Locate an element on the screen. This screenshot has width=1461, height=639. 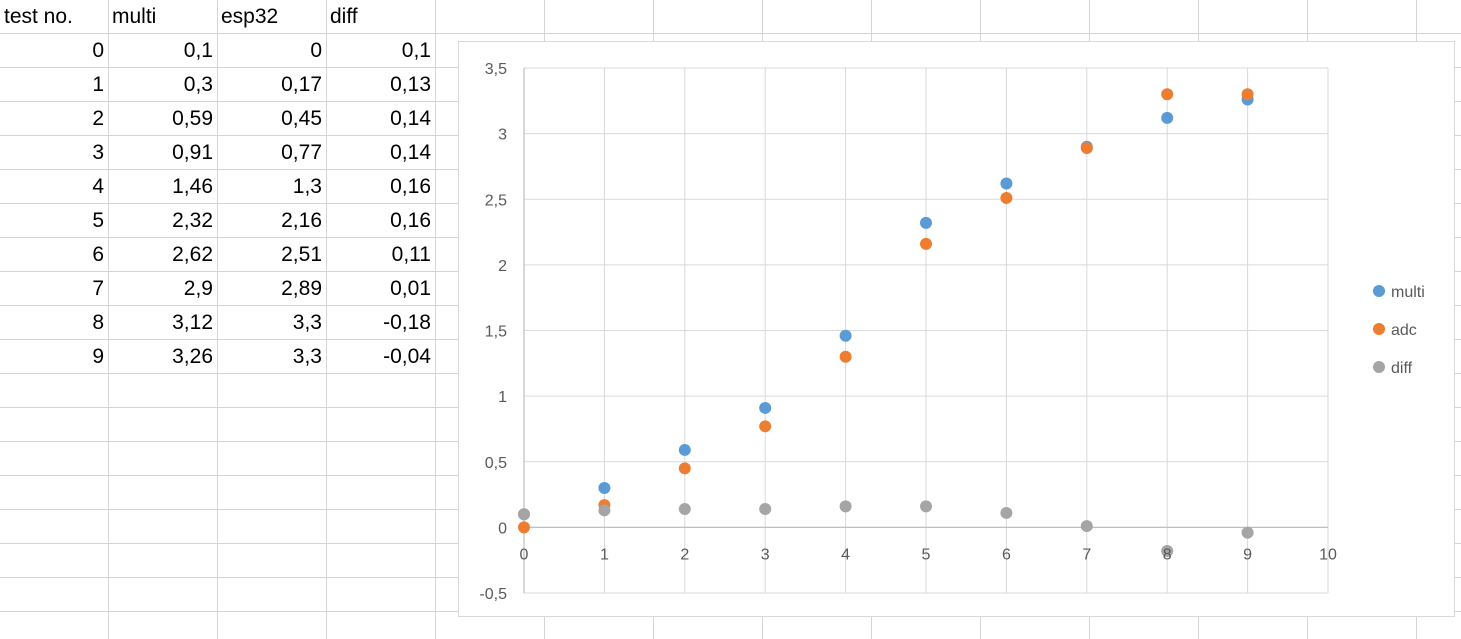
column-header: esp32 is located at coordinates (250, 16).